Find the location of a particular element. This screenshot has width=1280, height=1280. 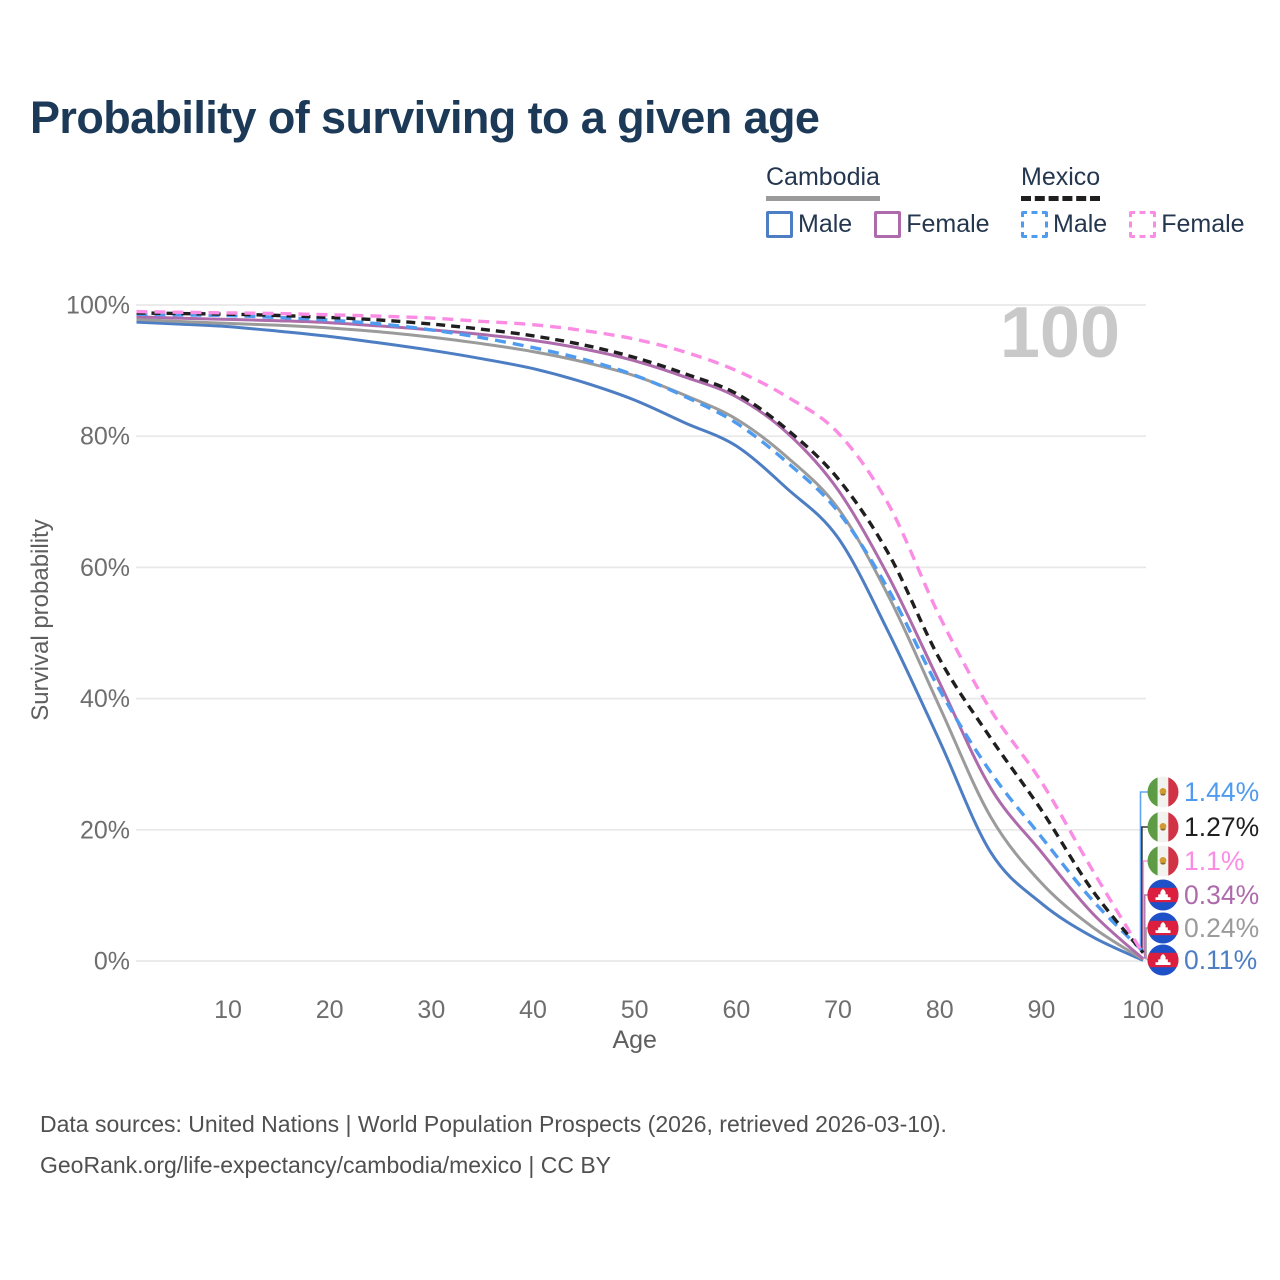

legend-items-cambodia: Male Female is located at coordinates (878, 224).